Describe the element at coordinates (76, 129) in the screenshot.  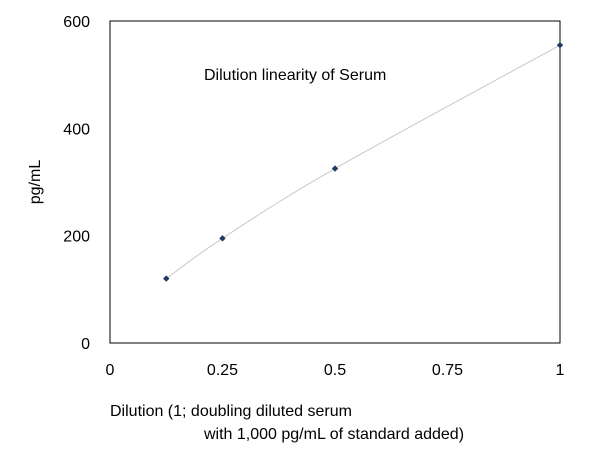
I see `y-tick-label: 400` at that location.